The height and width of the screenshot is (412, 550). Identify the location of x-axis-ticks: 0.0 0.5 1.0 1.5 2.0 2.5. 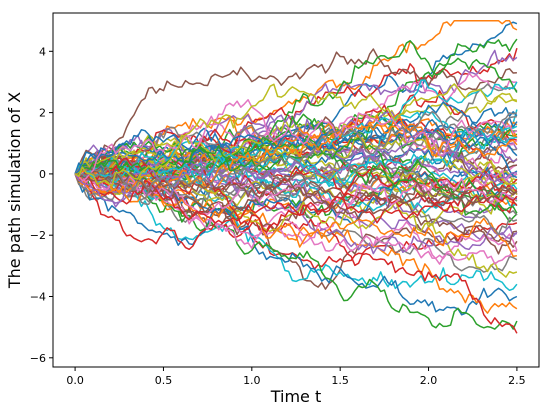
(296, 377).